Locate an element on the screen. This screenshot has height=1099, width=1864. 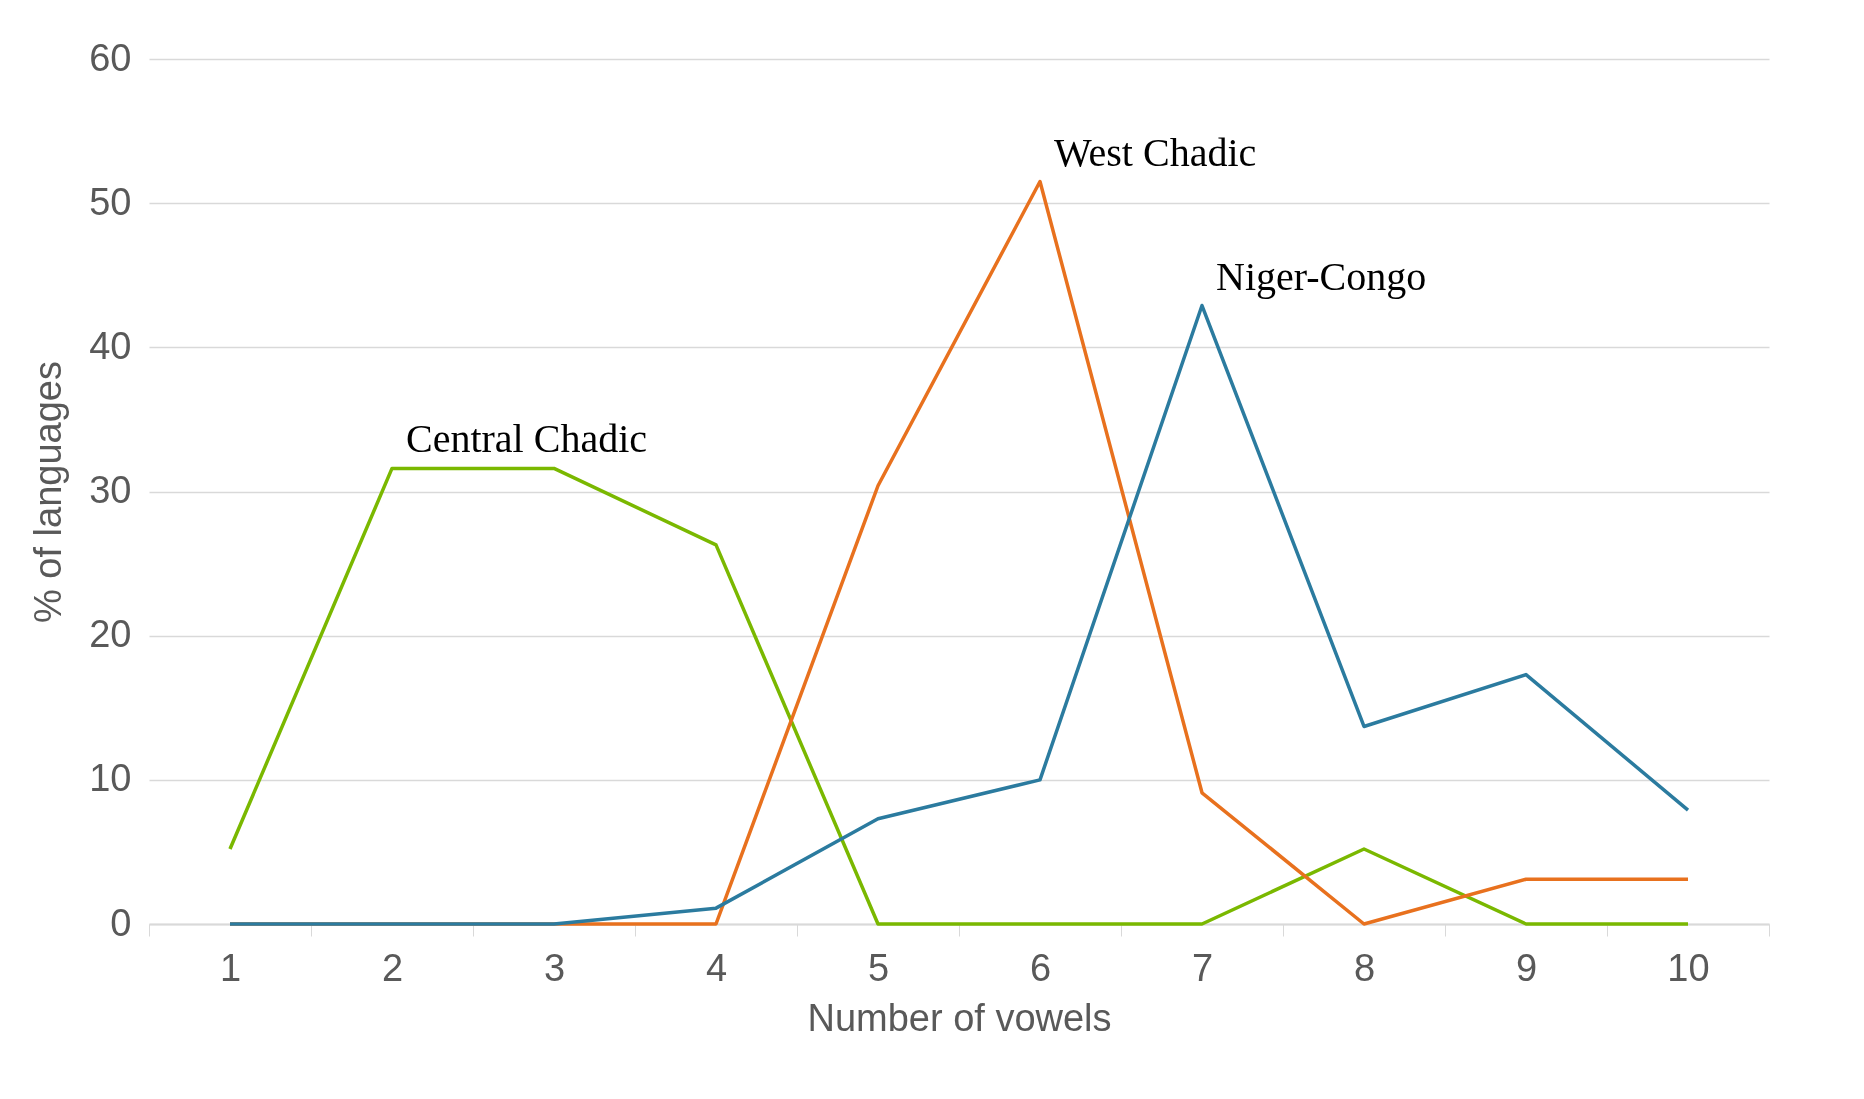
x-tick-label: 2 is located at coordinates (392, 967).